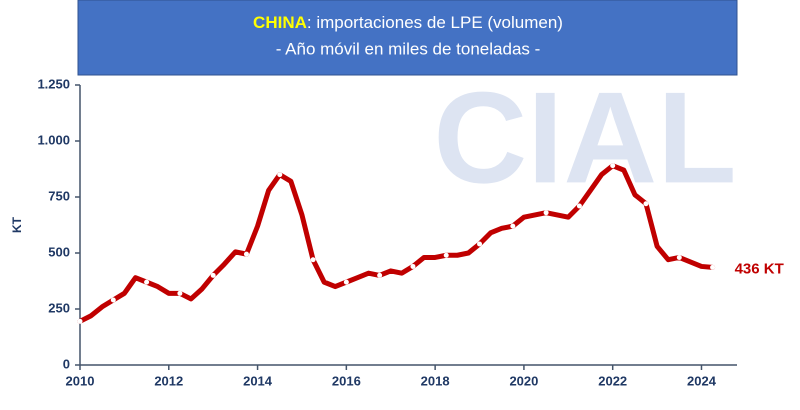 Image resolution: width=800 pixels, height=410 pixels. What do you see at coordinates (258, 380) in the screenshot?
I see `x-tick-label: 2014` at bounding box center [258, 380].